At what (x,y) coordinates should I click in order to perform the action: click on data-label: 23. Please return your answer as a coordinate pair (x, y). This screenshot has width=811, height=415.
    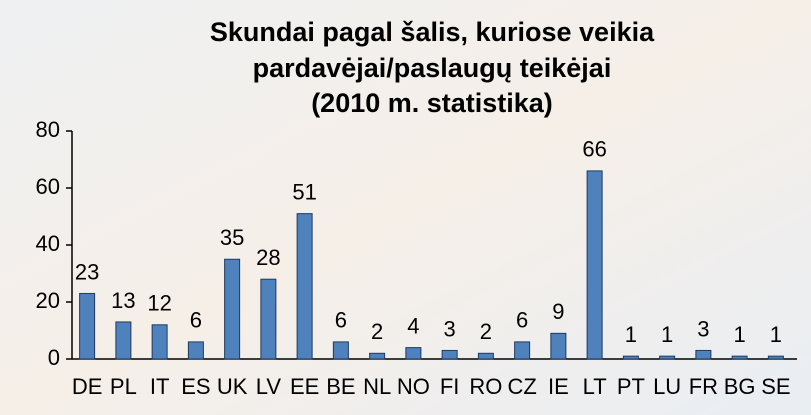
    Looking at the image, I should click on (87, 271).